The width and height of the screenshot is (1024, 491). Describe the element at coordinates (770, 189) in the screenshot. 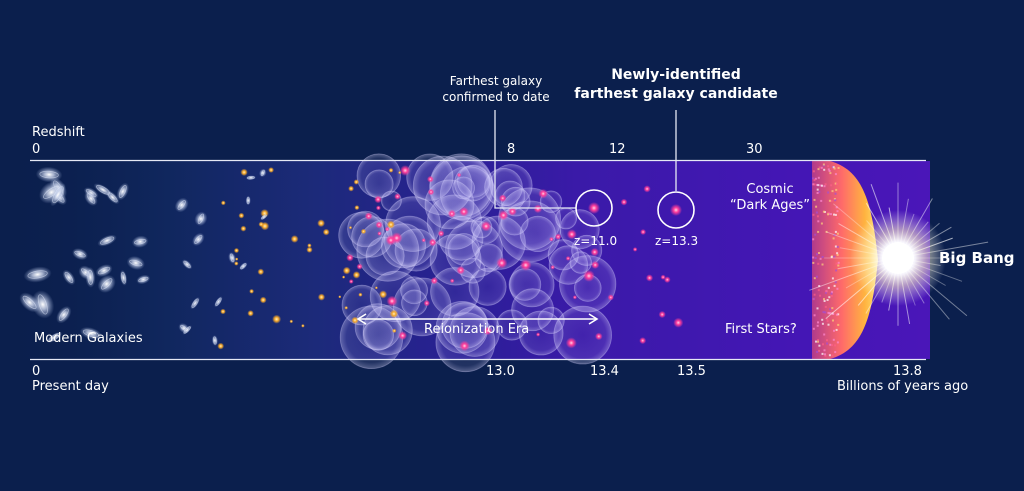

I see `dark-ages-label-line1: Cosmic` at that location.